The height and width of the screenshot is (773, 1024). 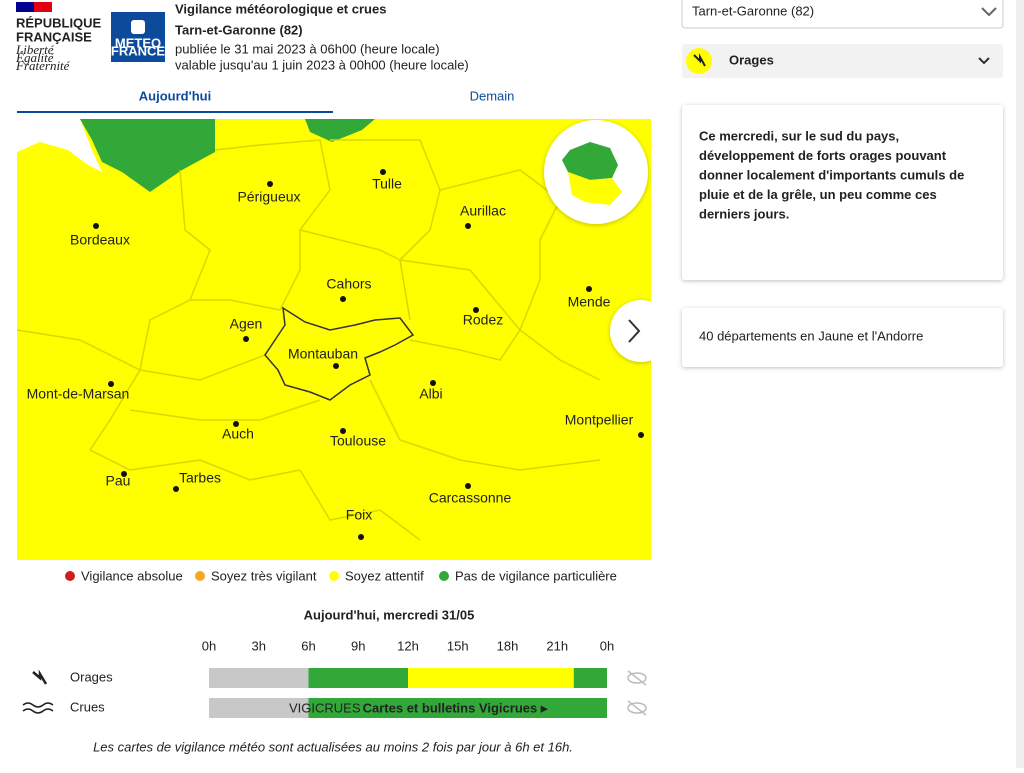 I want to click on selected-department, so click(x=339, y=353).